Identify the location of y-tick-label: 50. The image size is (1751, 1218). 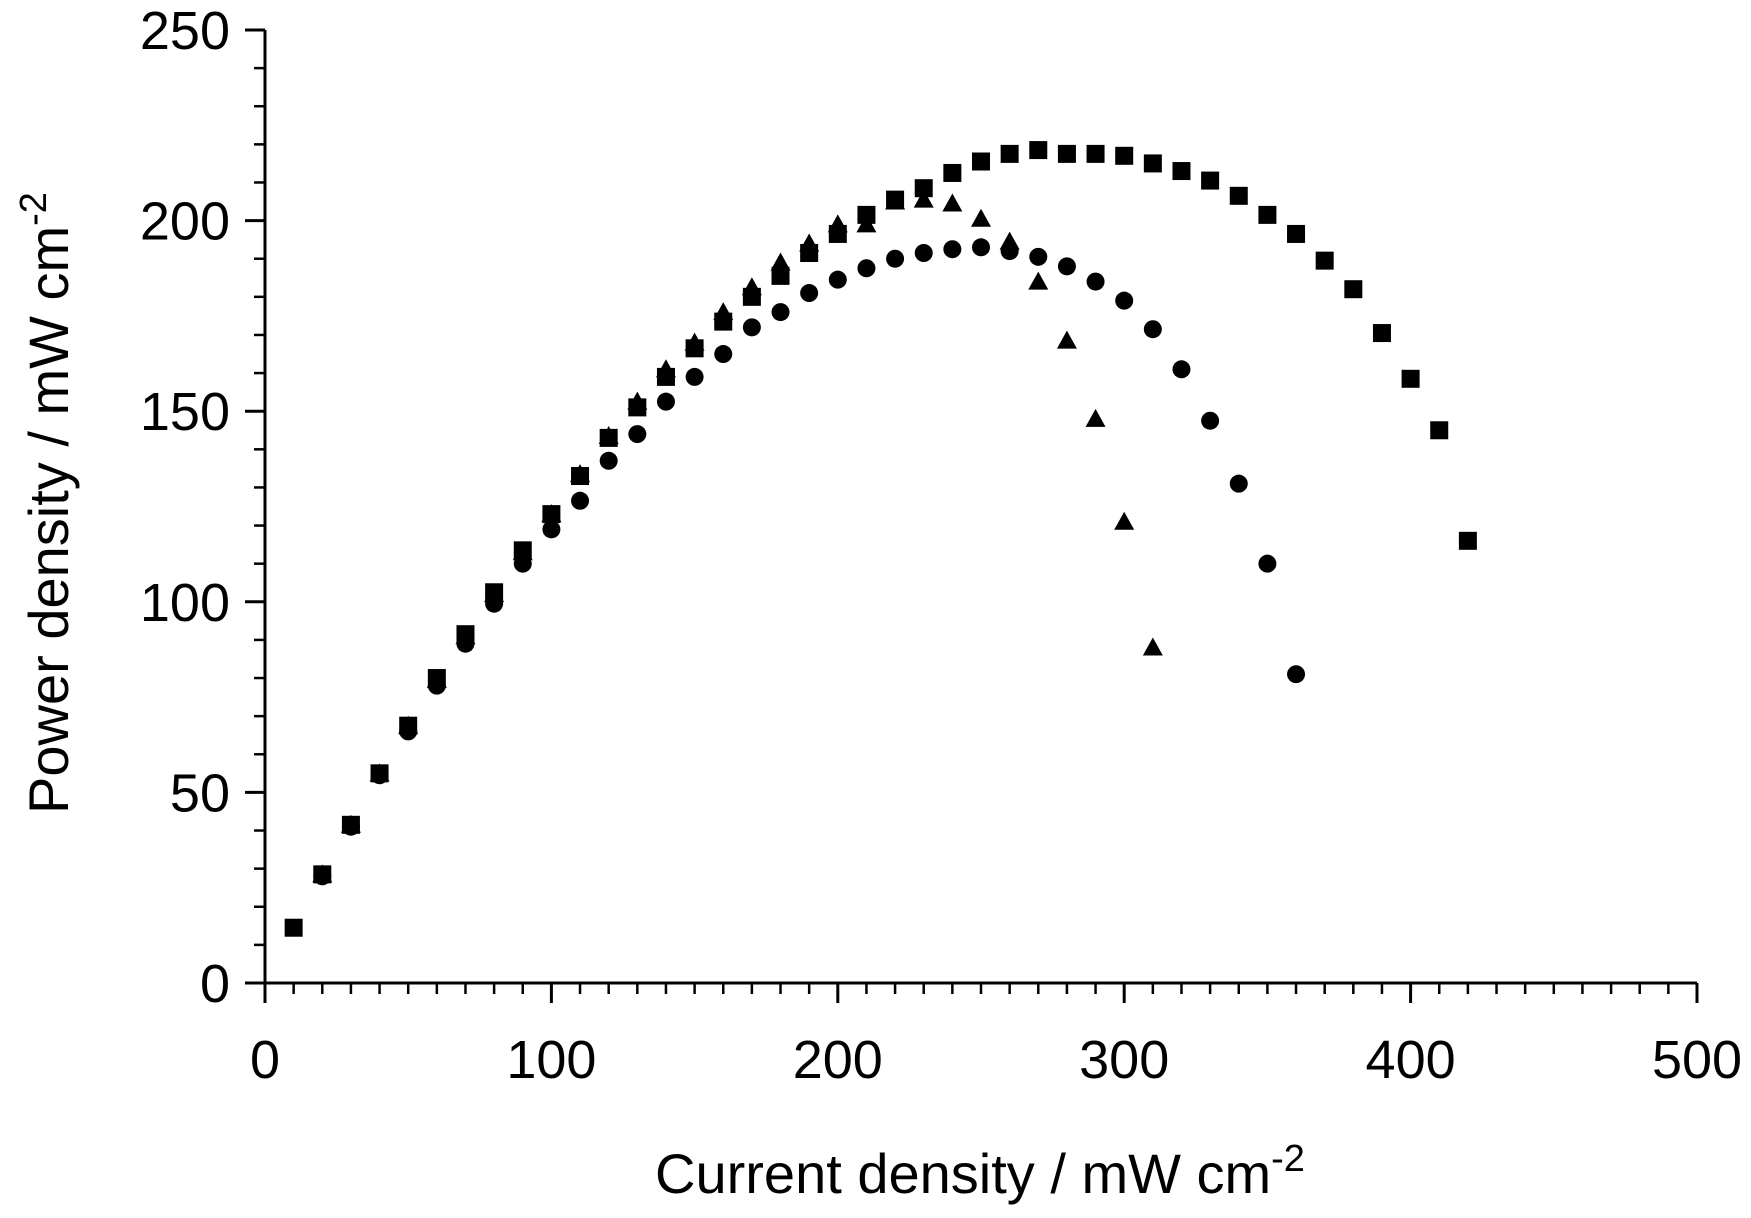
(200, 793).